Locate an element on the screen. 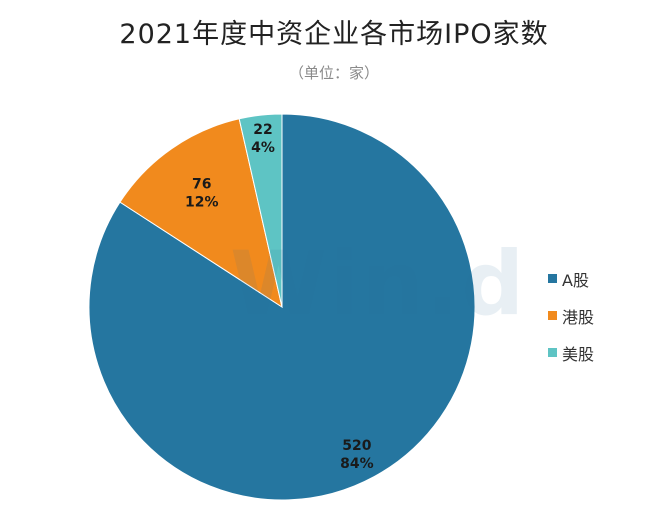 This screenshot has height=529, width=668. legend-item-hk-shares: 港股 is located at coordinates (571, 315).